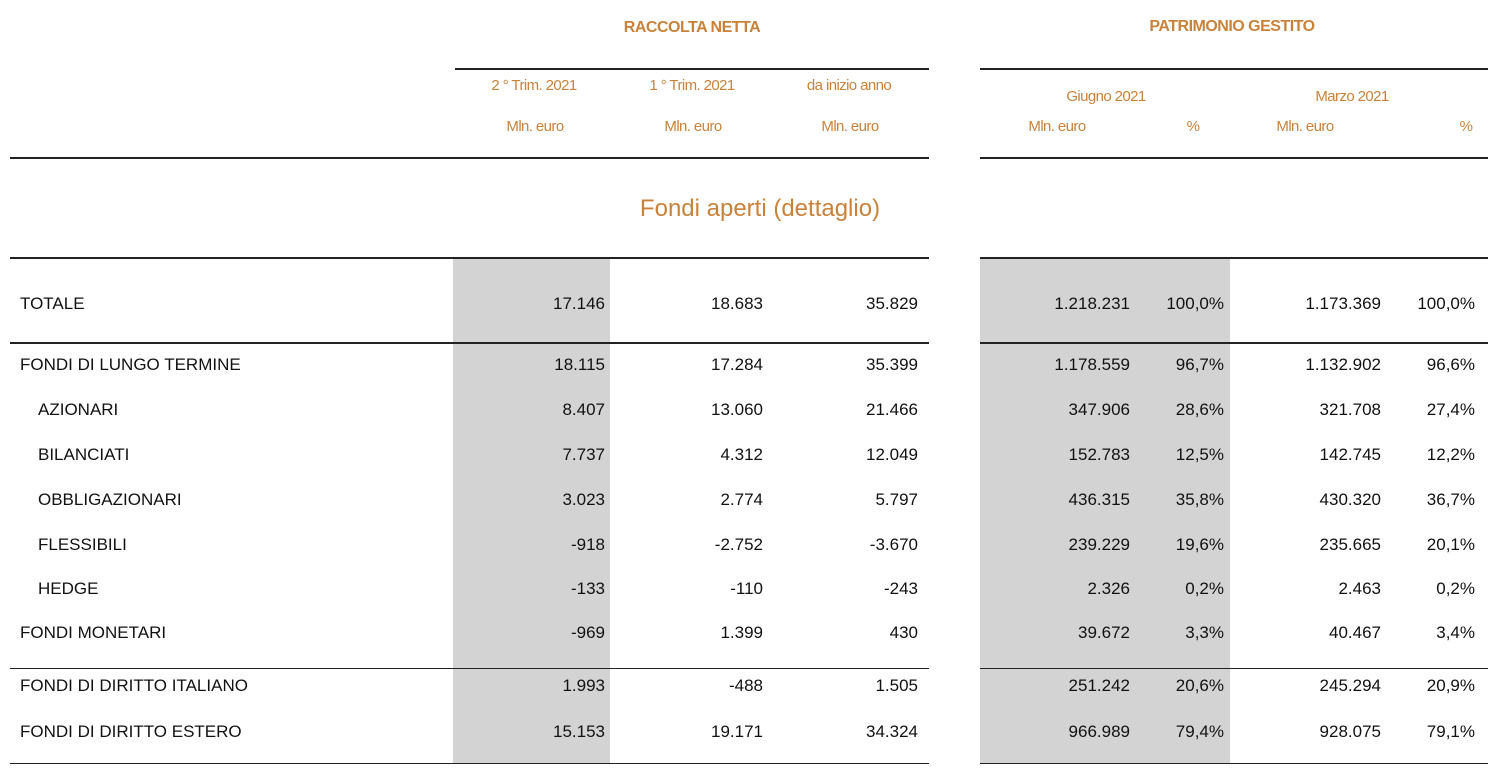 This screenshot has width=1500, height=771. Describe the element at coordinates (579, 364) in the screenshot. I see `table-cell: 18.115` at that location.